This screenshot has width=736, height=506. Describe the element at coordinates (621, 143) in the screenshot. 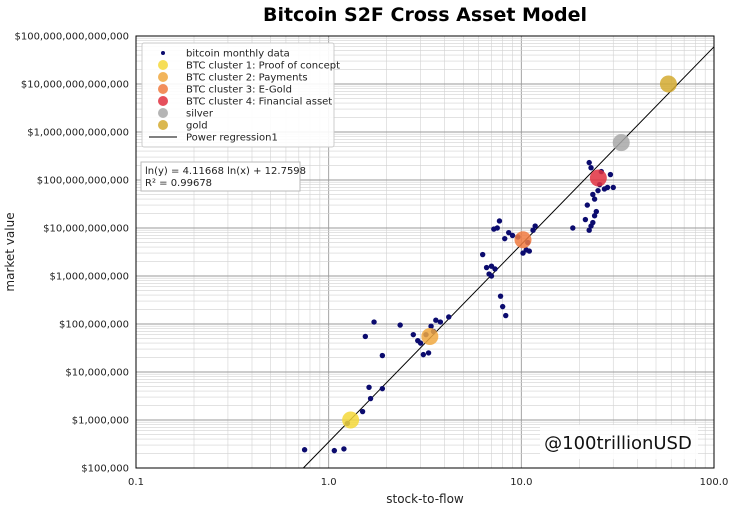

I see `silver-marker` at that location.